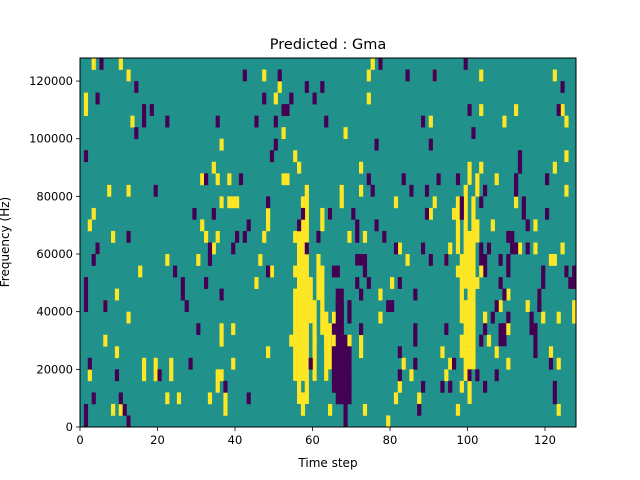 The width and height of the screenshot is (640, 480). Describe the element at coordinates (54, 254) in the screenshot. I see `y-axis: 0 20000 40000 60000 80000 100000 120000` at that location.